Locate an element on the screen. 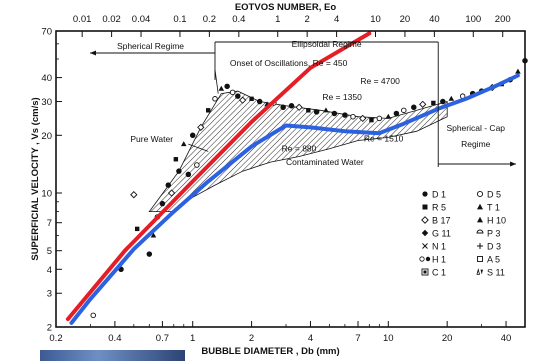 The width and height of the screenshot is (535, 361). x-tick-label: 0.4 is located at coordinates (114, 338).